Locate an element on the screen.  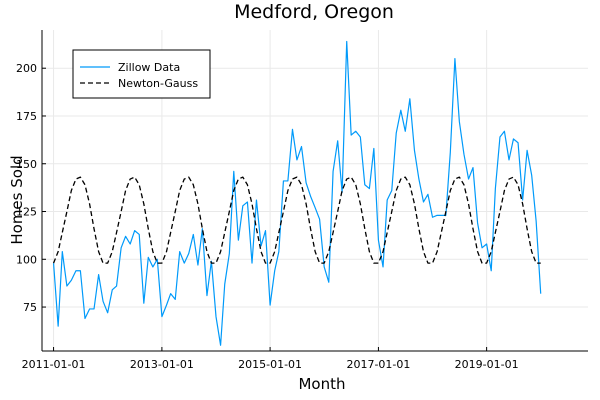
y-tick-label: 75 is located at coordinates (30, 307).